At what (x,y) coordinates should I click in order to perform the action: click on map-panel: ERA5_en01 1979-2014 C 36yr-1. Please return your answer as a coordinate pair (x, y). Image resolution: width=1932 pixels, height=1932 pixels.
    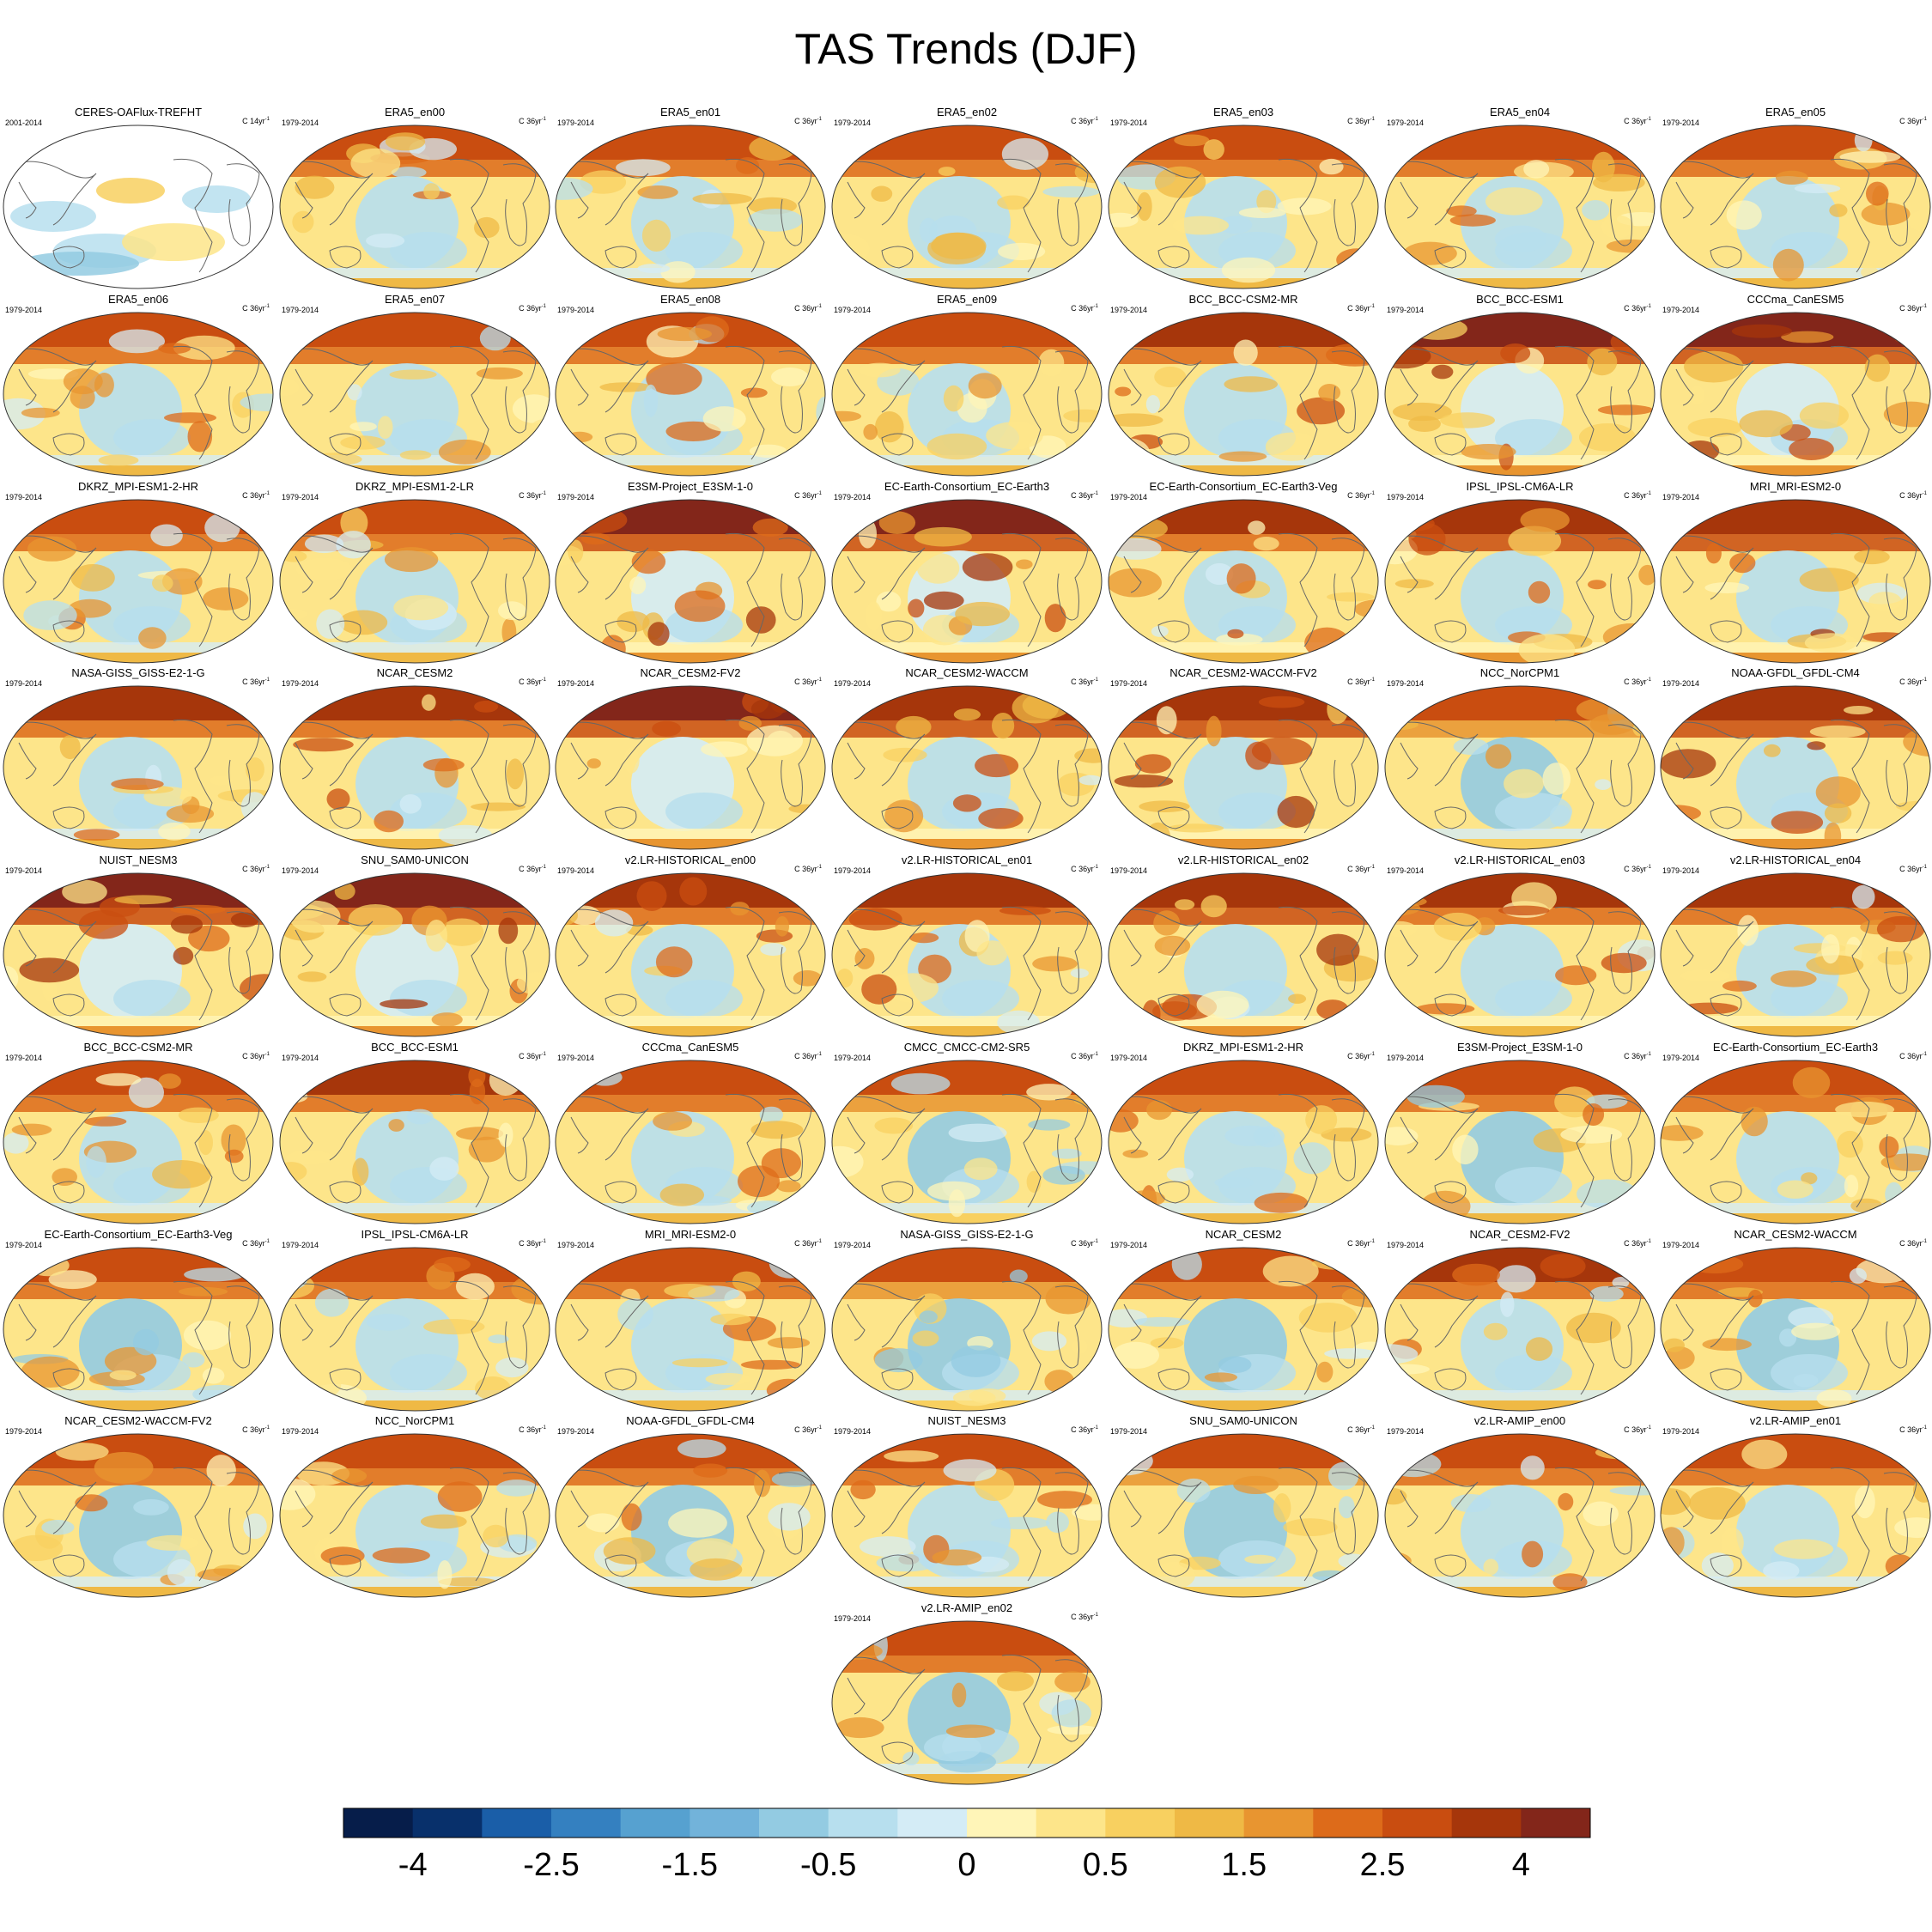
    Looking at the image, I should click on (691, 200).